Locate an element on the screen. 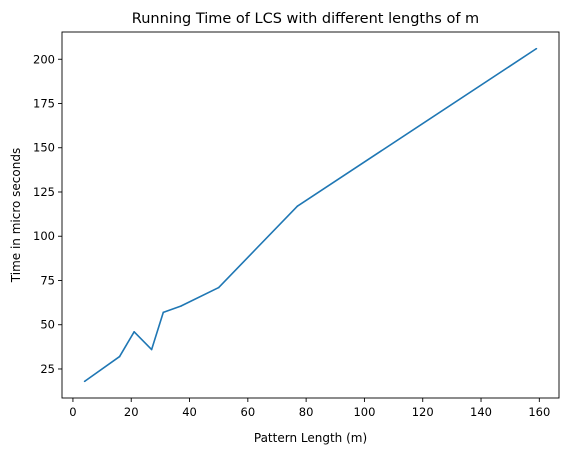 The width and height of the screenshot is (571, 455). y-axis: 25 50 75 100 125 150 175 200 is located at coordinates (47, 214).